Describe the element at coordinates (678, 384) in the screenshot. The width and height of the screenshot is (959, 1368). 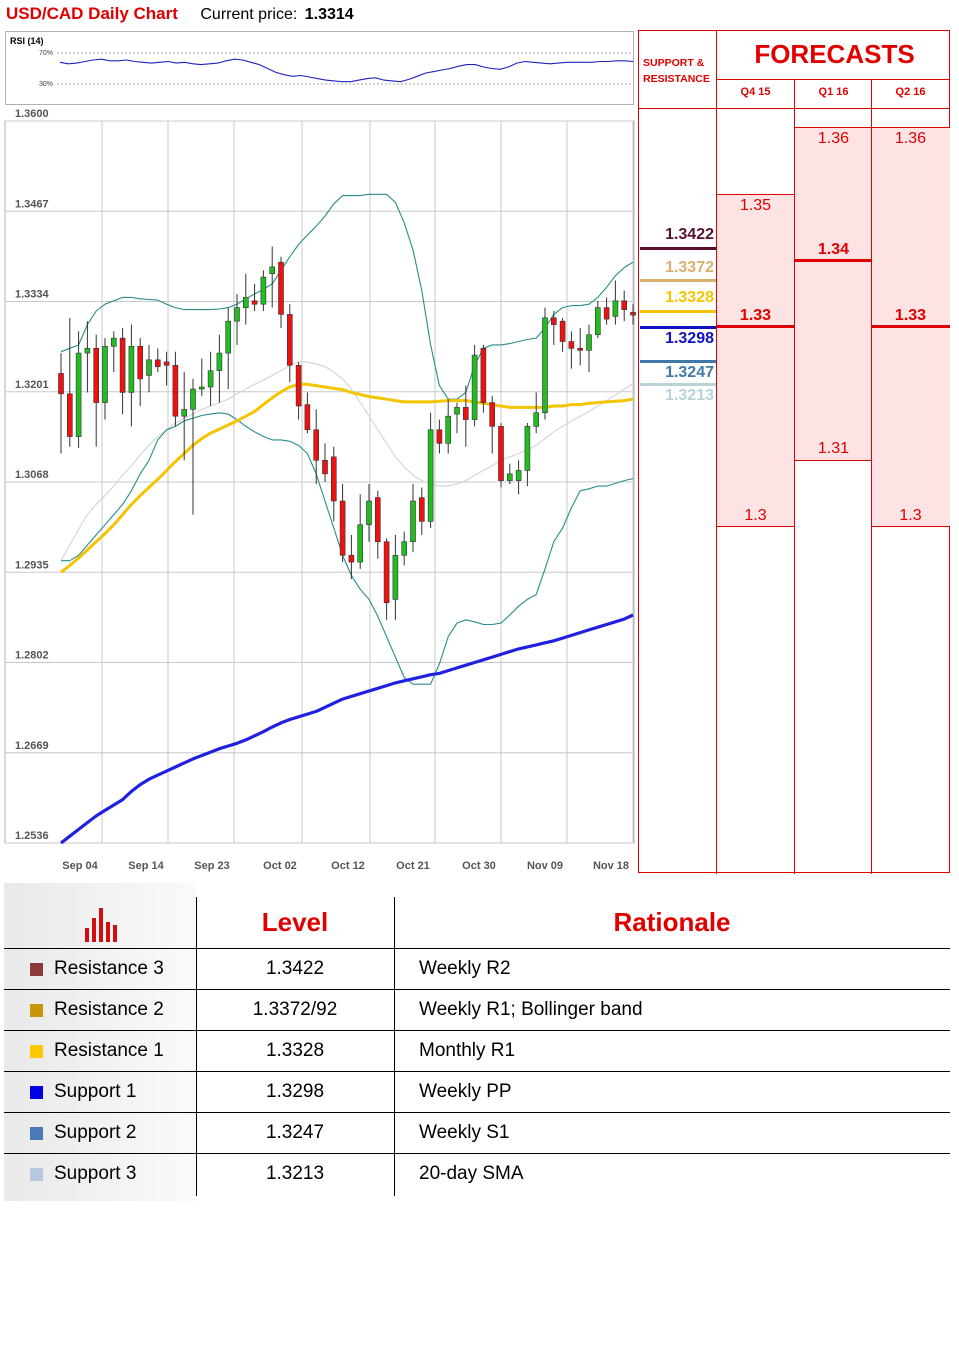
I see `sr-line-s3` at that location.